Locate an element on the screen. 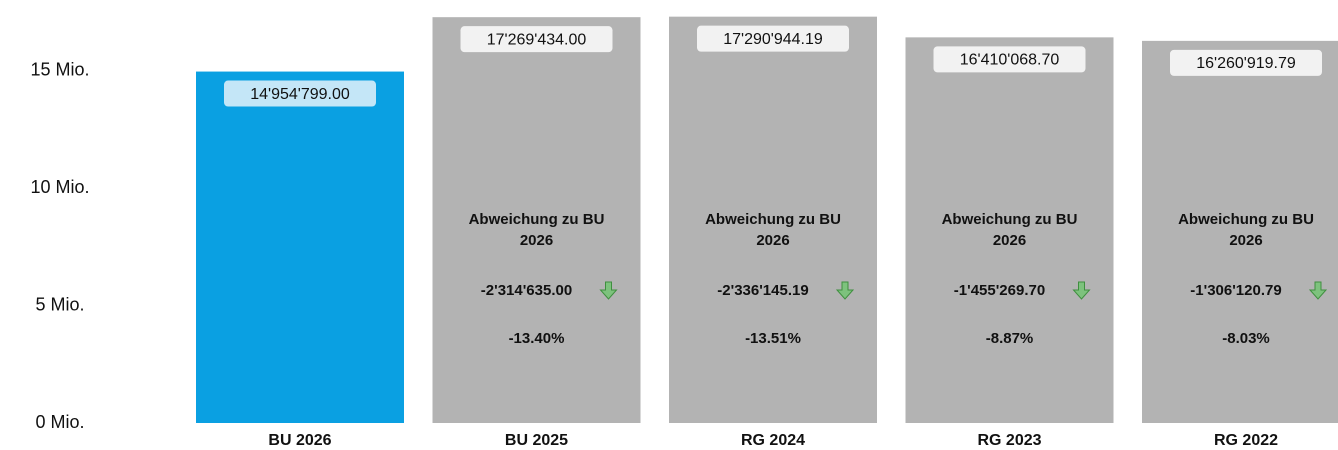 The image size is (1338, 450). annotation-percent: -13.40% is located at coordinates (537, 338).